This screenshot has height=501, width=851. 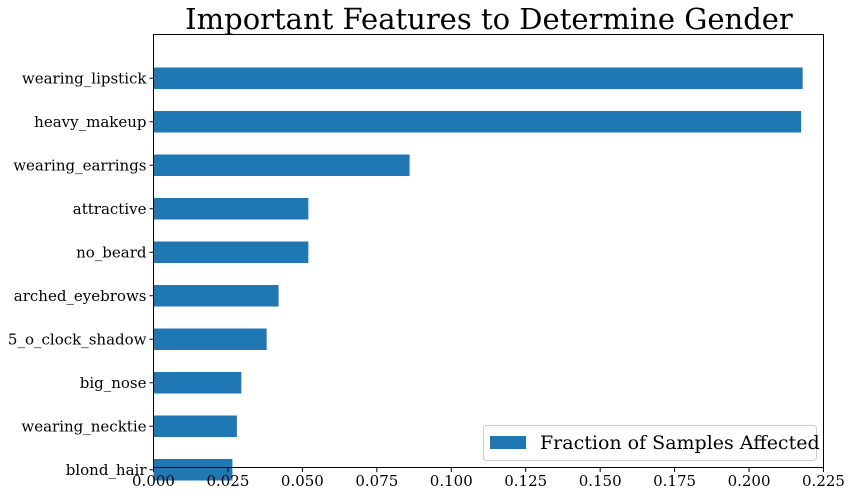 What do you see at coordinates (85, 78) in the screenshot?
I see `y-tick-label: wearing_lipstick` at bounding box center [85, 78].